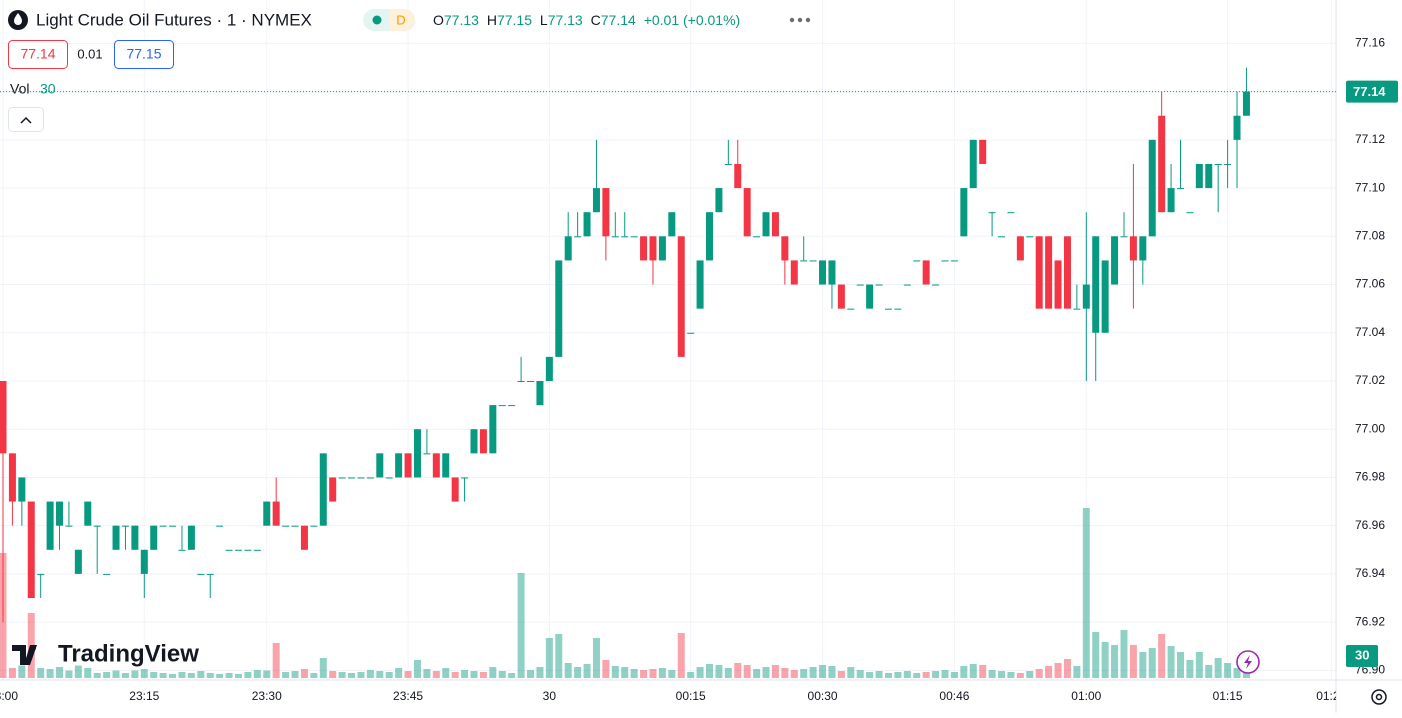  What do you see at coordinates (618, 20) in the screenshot?
I see `ohlc-value: 77.14` at bounding box center [618, 20].